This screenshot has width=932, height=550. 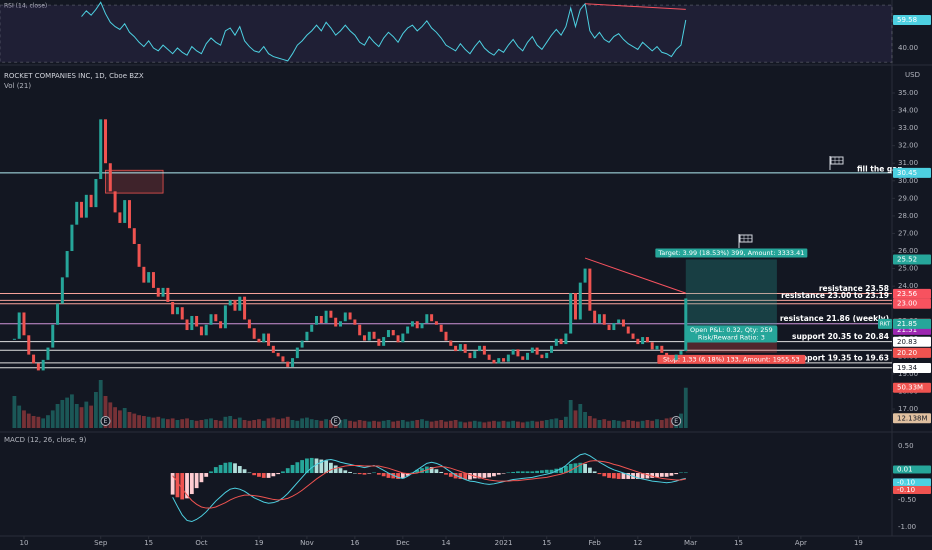 What do you see at coordinates (907, 330) in the screenshot?
I see `axis-tag-label: 21.51` at bounding box center [907, 330].